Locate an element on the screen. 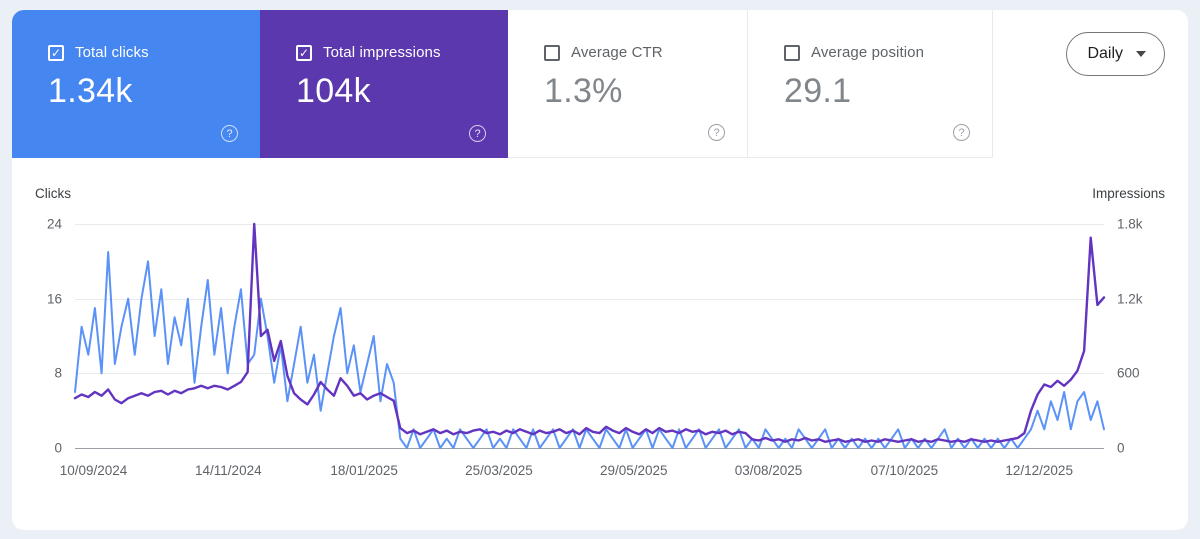 The height and width of the screenshot is (539, 1200). axis-tick: 16 is located at coordinates (54, 299).